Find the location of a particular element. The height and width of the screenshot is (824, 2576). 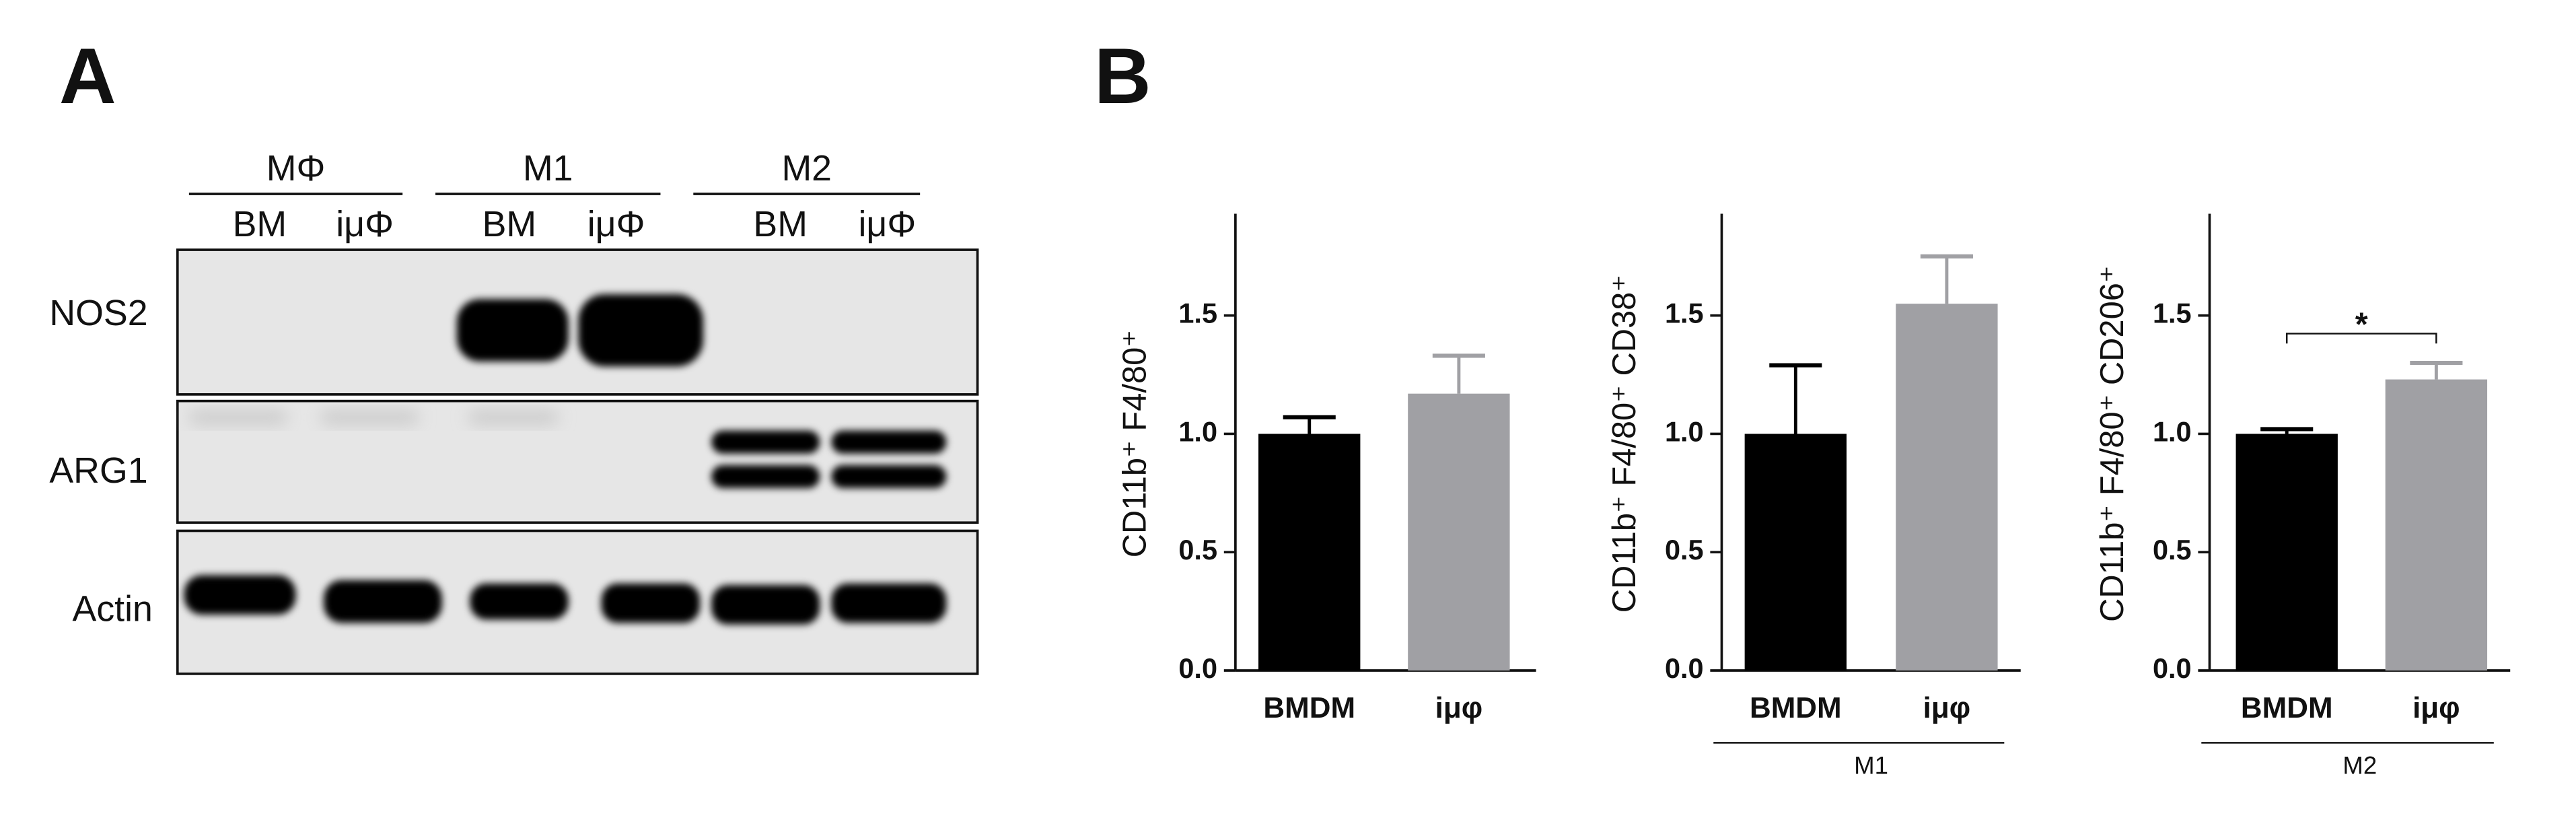

group-label: MΦ is located at coordinates (296, 168).